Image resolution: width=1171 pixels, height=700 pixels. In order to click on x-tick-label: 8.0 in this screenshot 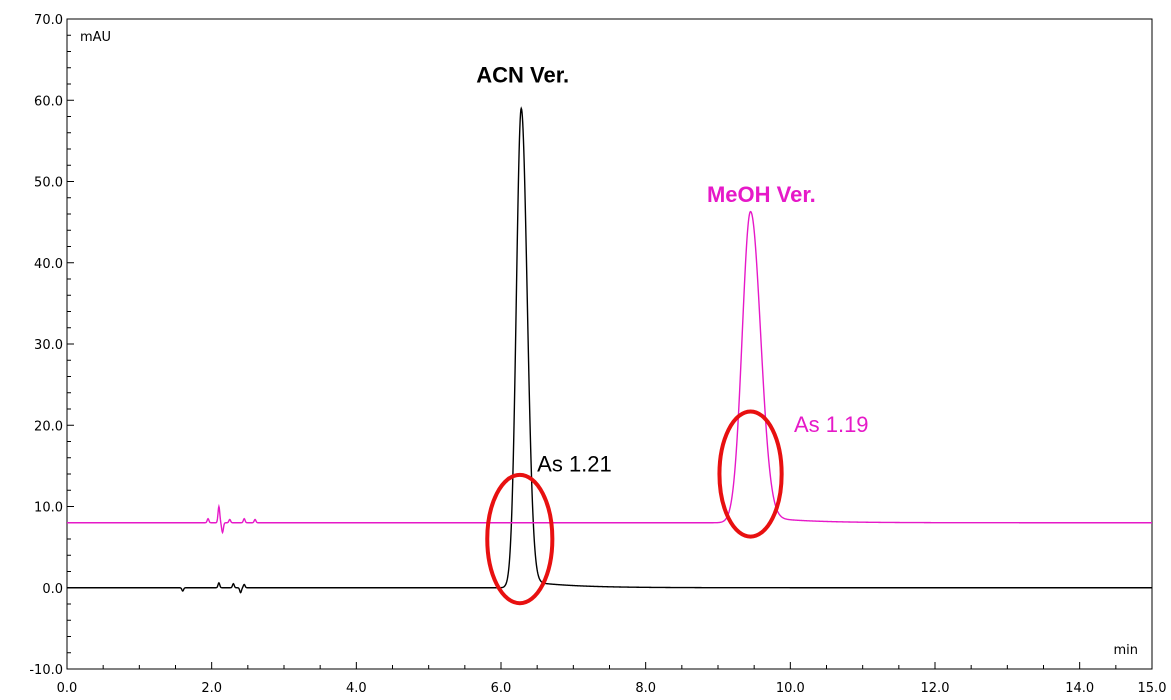, I will do `click(645, 688)`.